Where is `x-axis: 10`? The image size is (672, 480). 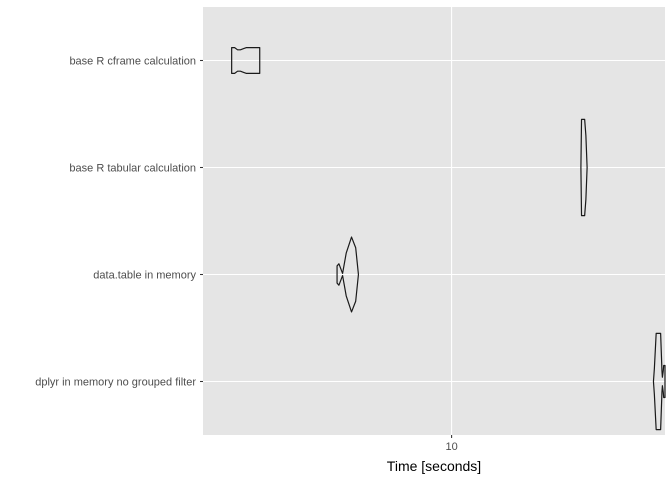 x-axis: 10 is located at coordinates (451, 444).